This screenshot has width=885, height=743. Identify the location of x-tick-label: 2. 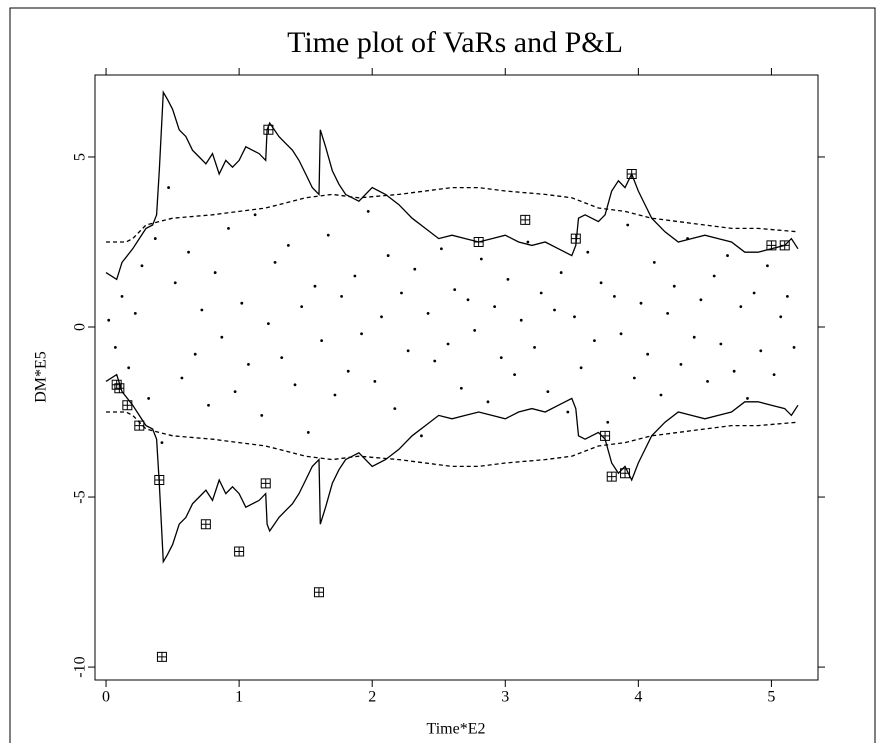
(372, 697).